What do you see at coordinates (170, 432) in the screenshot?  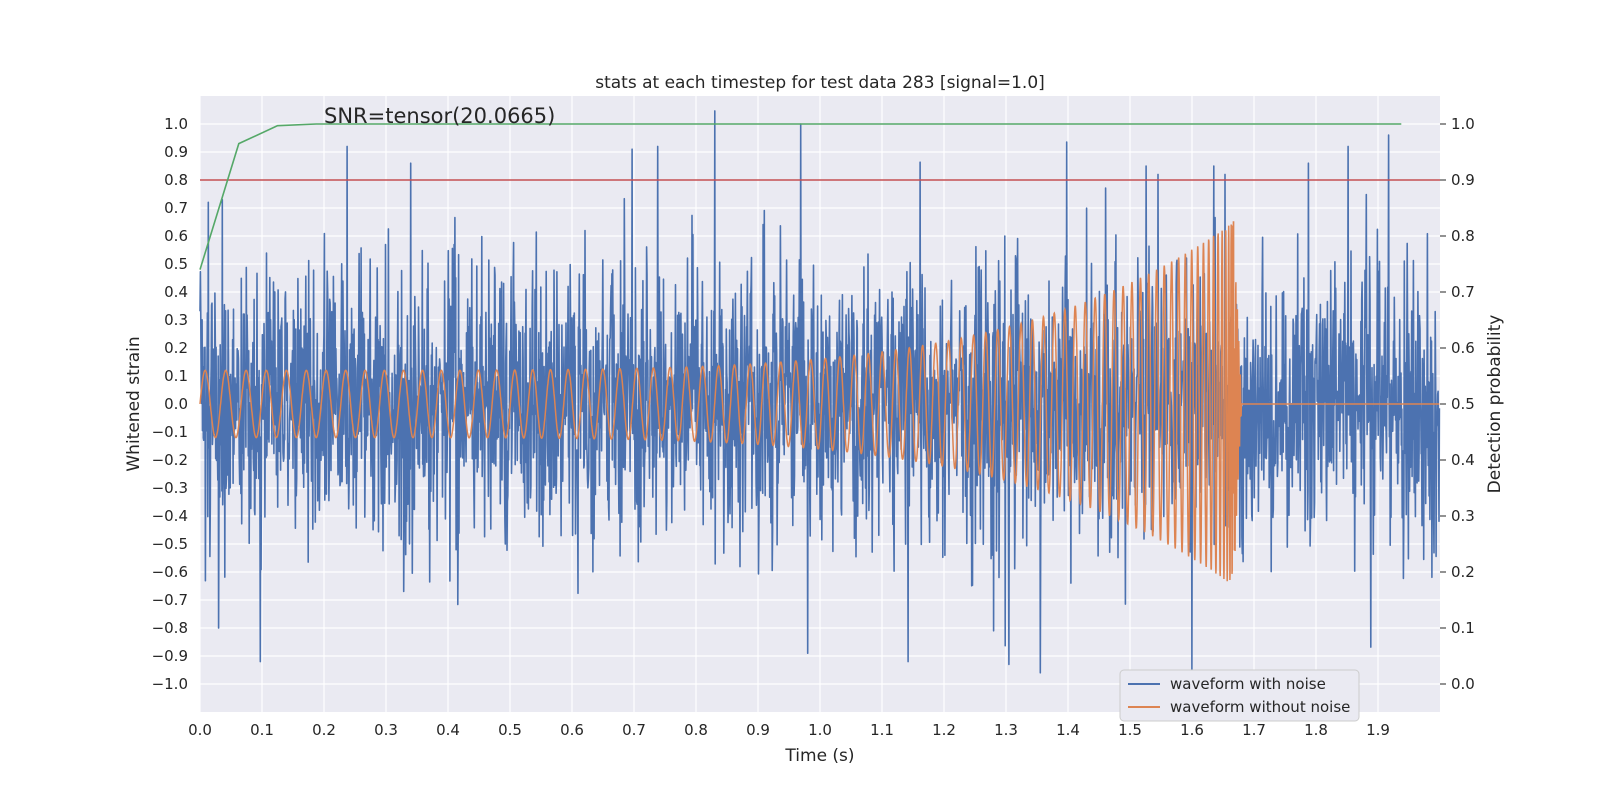 I see `y-tick-label: −0.1` at bounding box center [170, 432].